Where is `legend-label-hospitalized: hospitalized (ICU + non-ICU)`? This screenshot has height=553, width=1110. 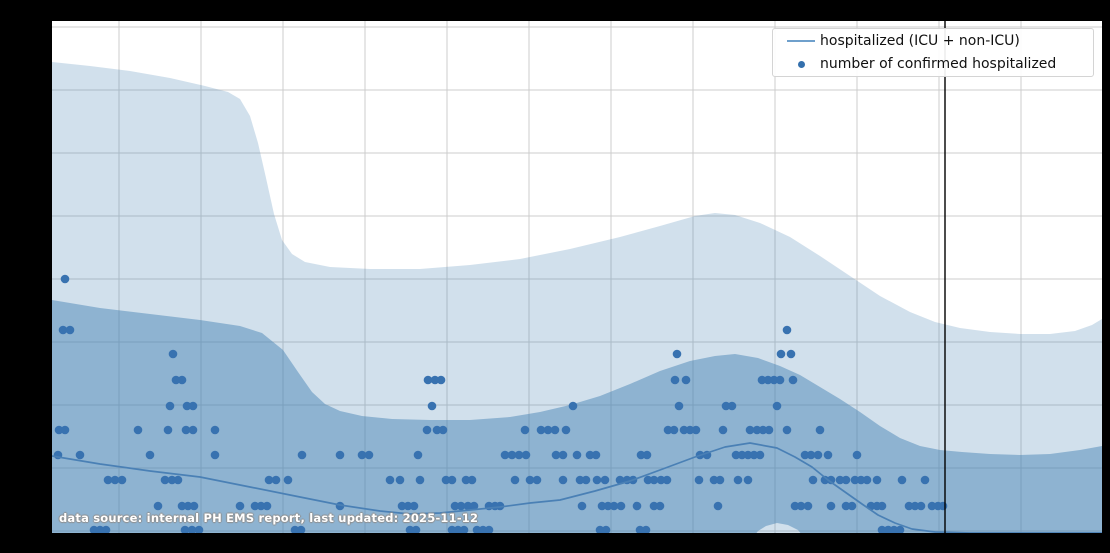 legend-label-hospitalized: hospitalized (ICU + non-ICU) is located at coordinates (920, 41).